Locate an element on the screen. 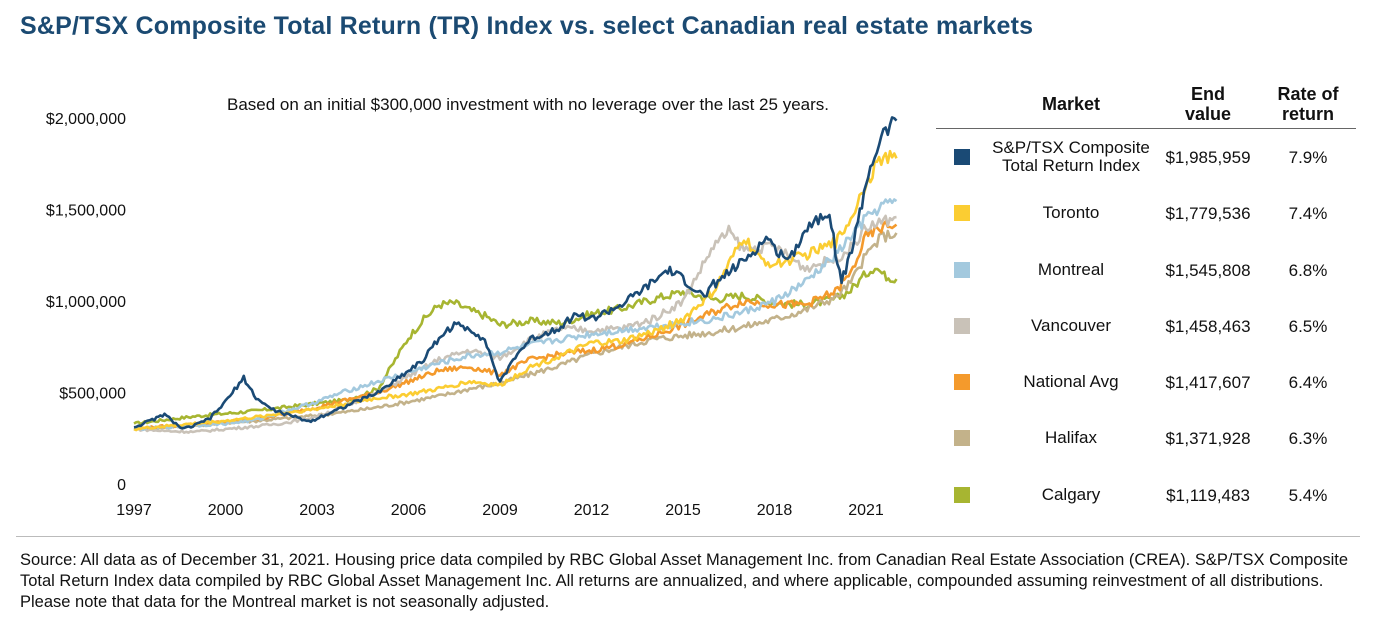 The width and height of the screenshot is (1376, 634). y-tick-label: 0 is located at coordinates (121, 485).